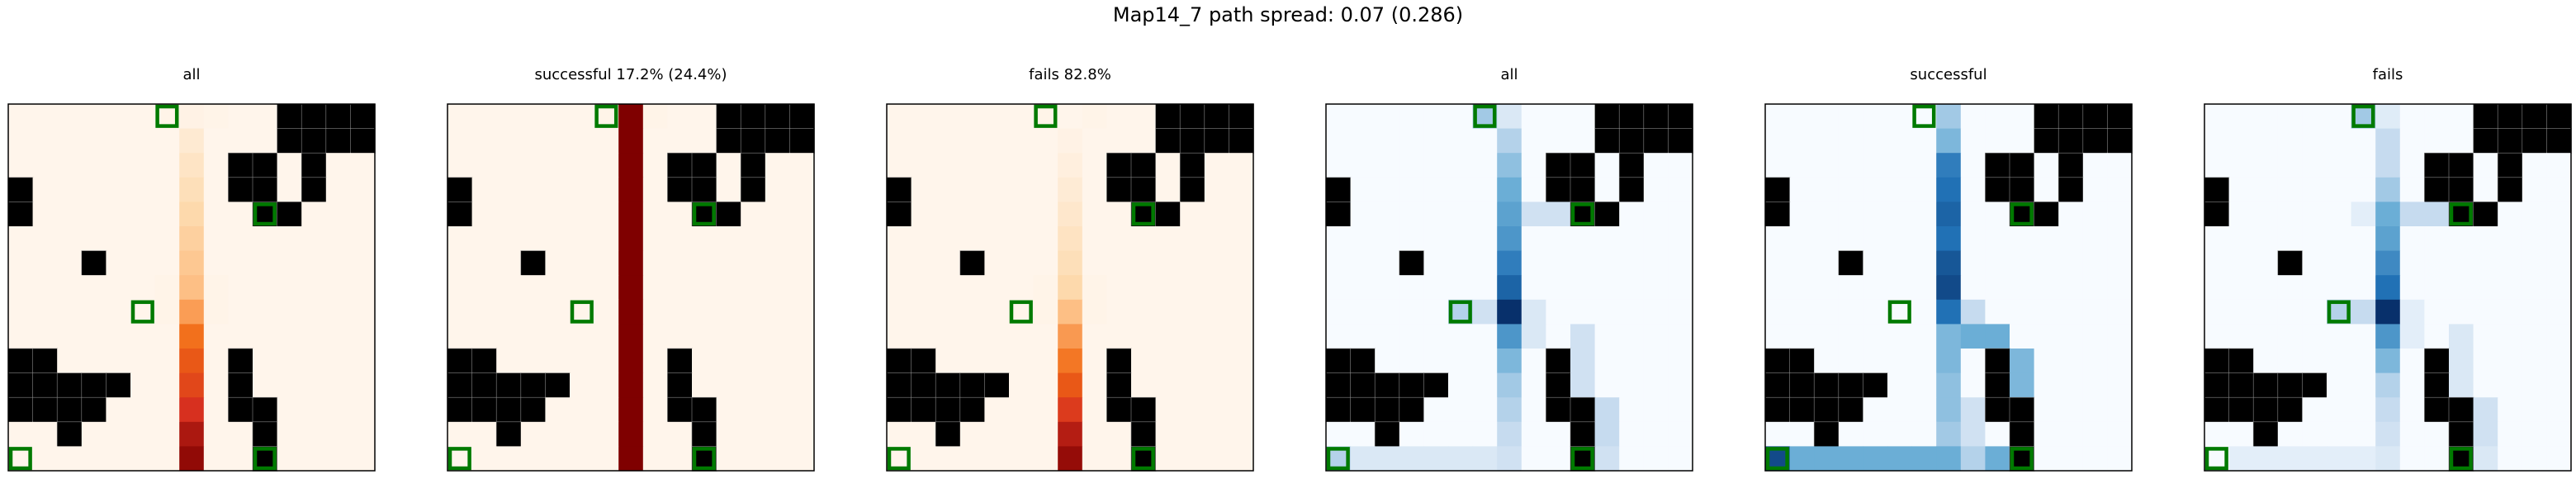  Describe the element at coordinates (2388, 288) in the screenshot. I see `panel-frame` at that location.